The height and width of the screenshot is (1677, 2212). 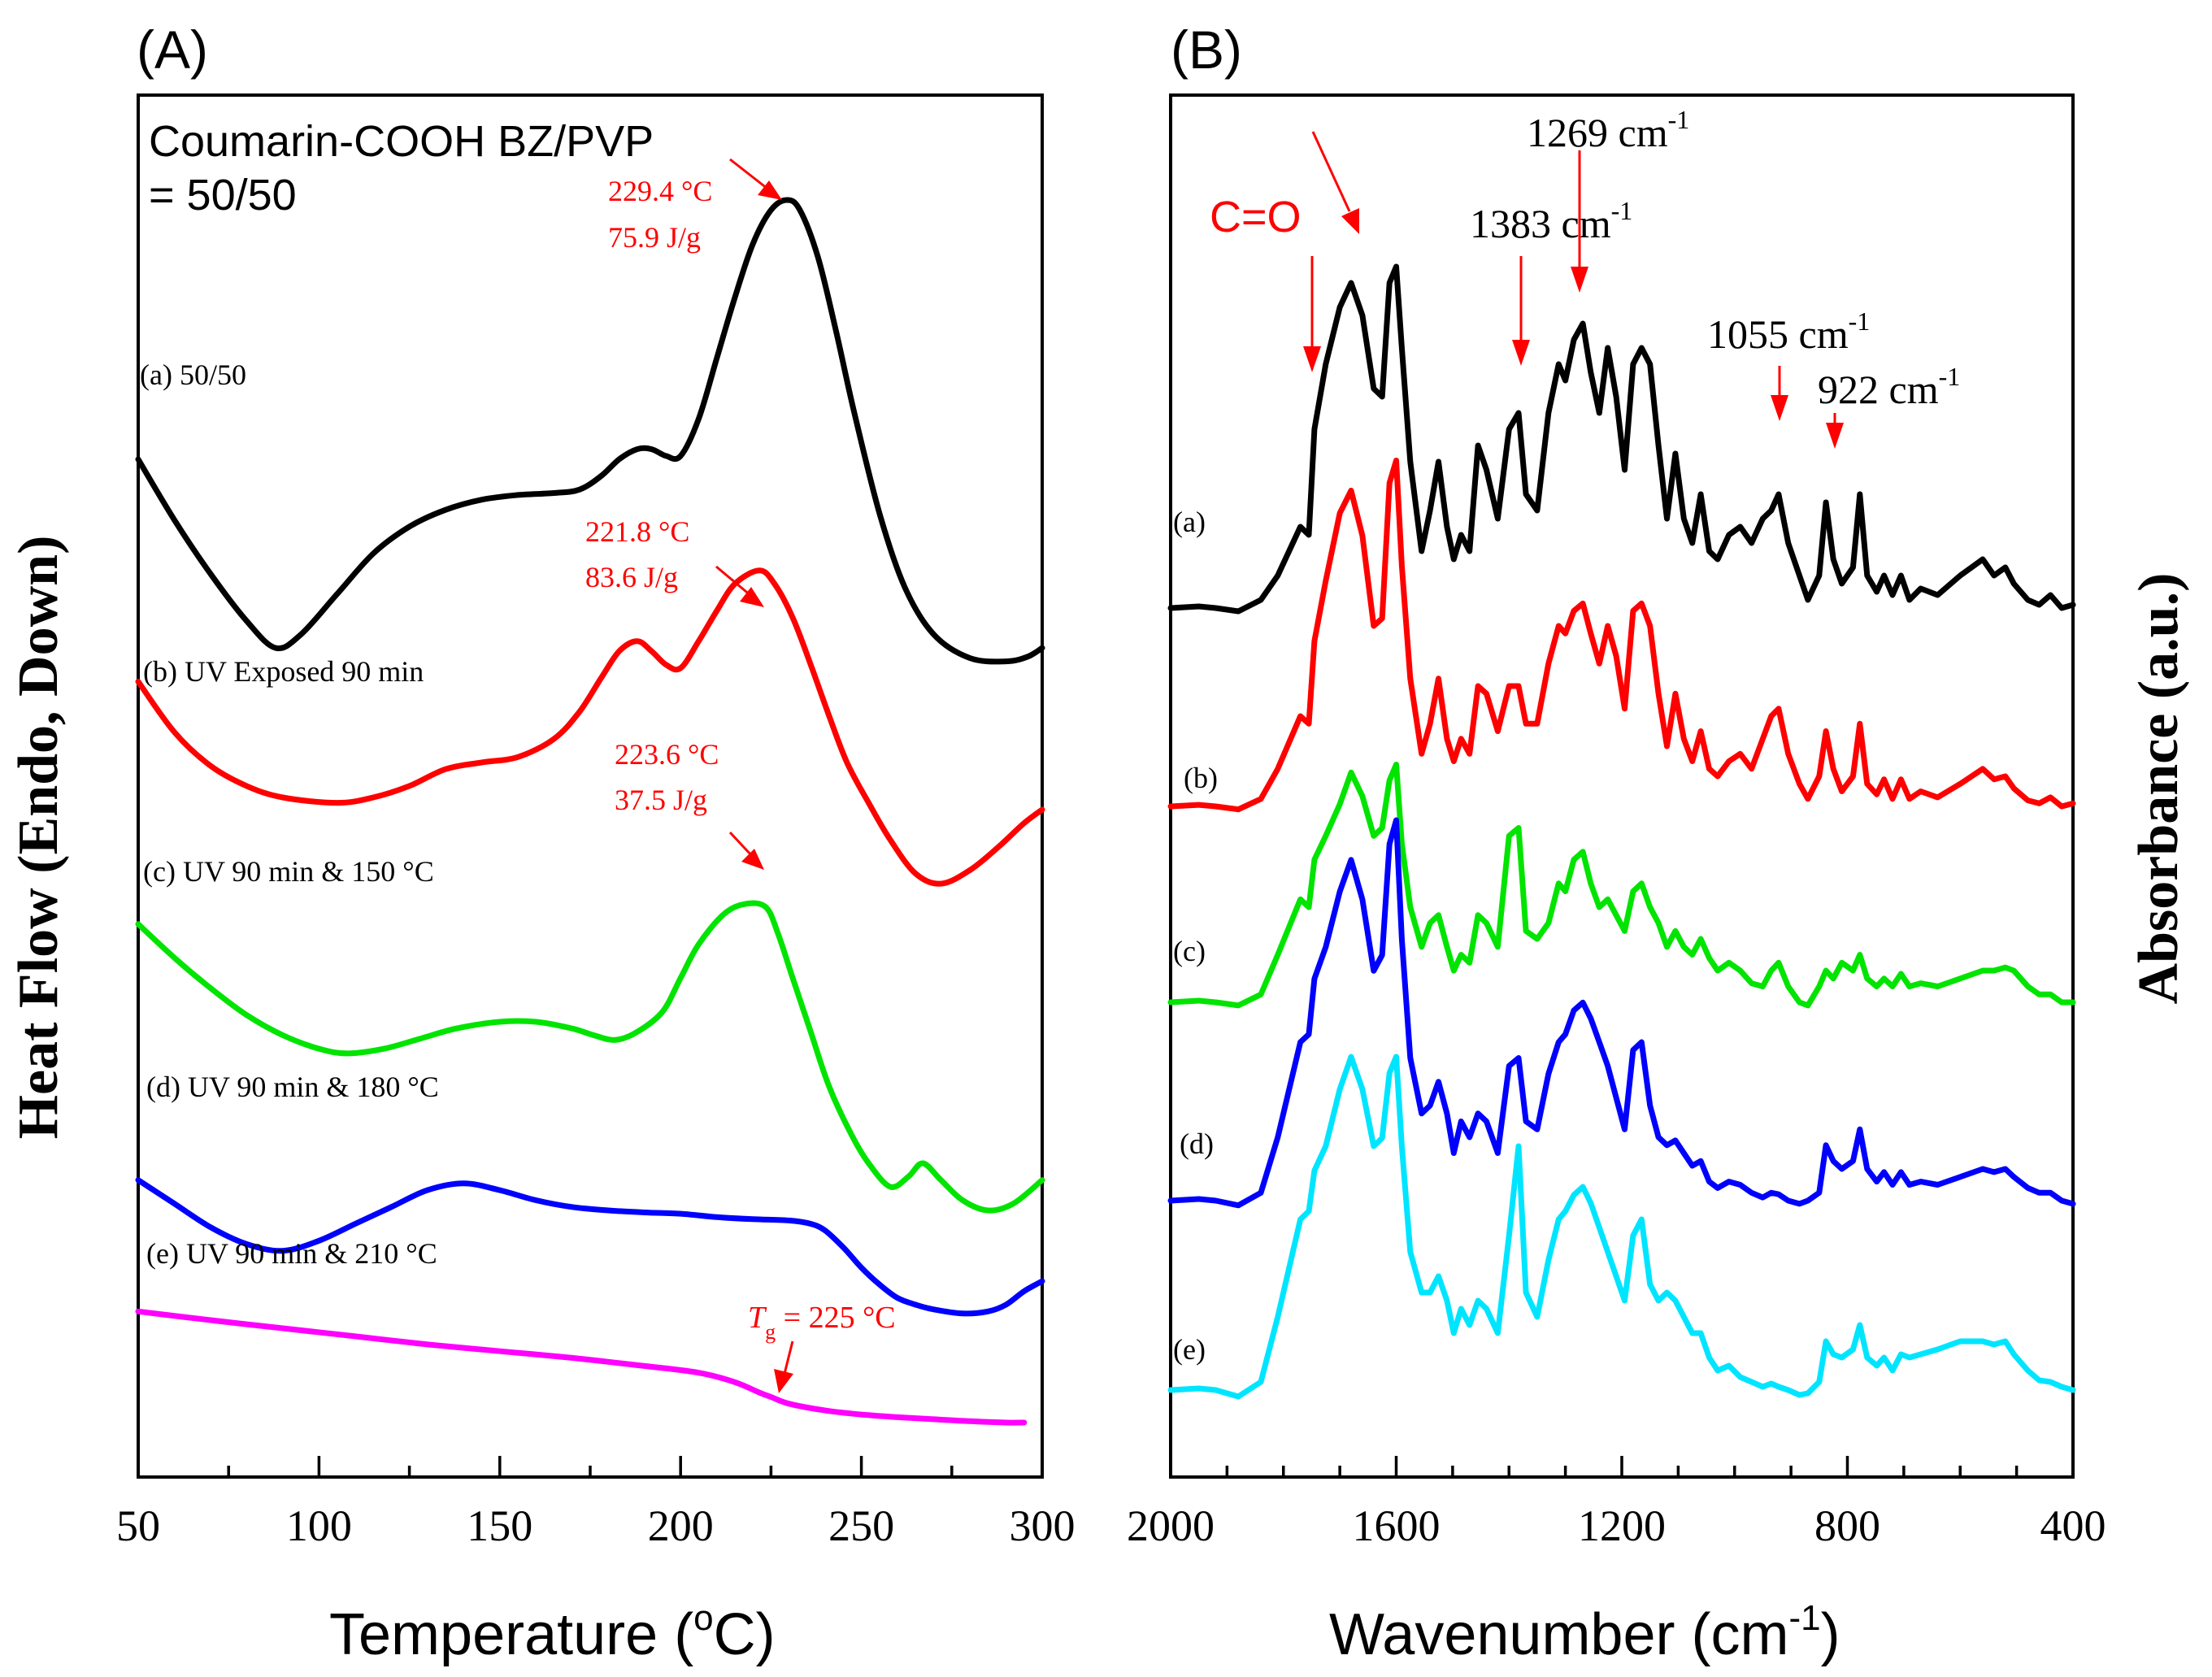 What do you see at coordinates (1622, 1525) in the screenshot?
I see `x-tick-label: 1200` at bounding box center [1622, 1525].